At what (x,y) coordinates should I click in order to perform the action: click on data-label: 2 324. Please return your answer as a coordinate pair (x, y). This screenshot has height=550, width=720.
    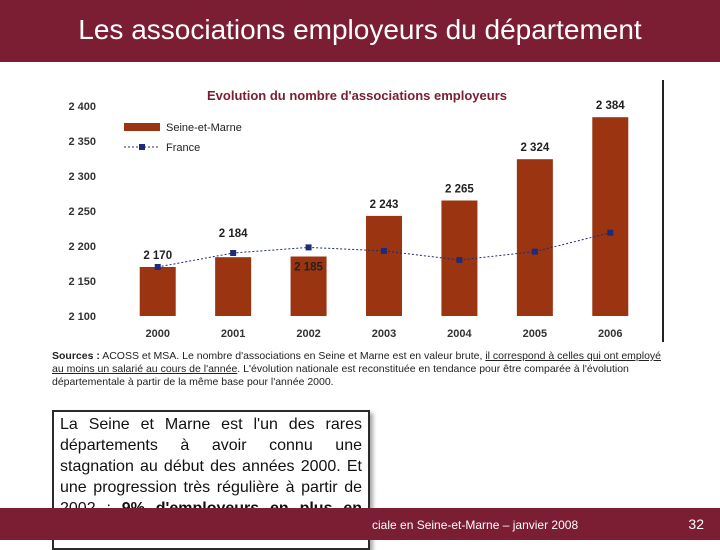
    Looking at the image, I should click on (534, 148).